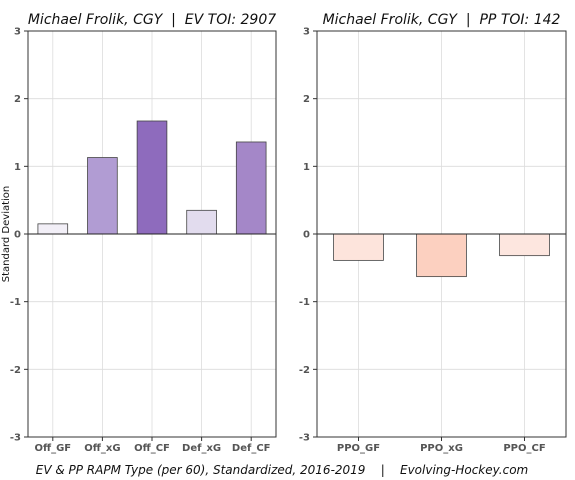 The height and width of the screenshot is (480, 575). What do you see at coordinates (251, 448) in the screenshot?
I see `x-tick-label: Def_CF` at bounding box center [251, 448].